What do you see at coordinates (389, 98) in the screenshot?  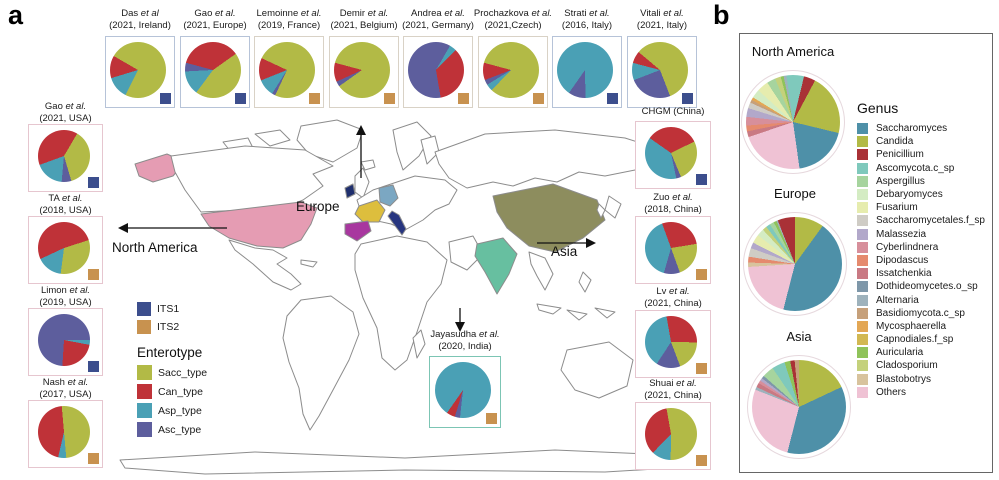 I see `its-marker-its2-demir` at bounding box center [389, 98].